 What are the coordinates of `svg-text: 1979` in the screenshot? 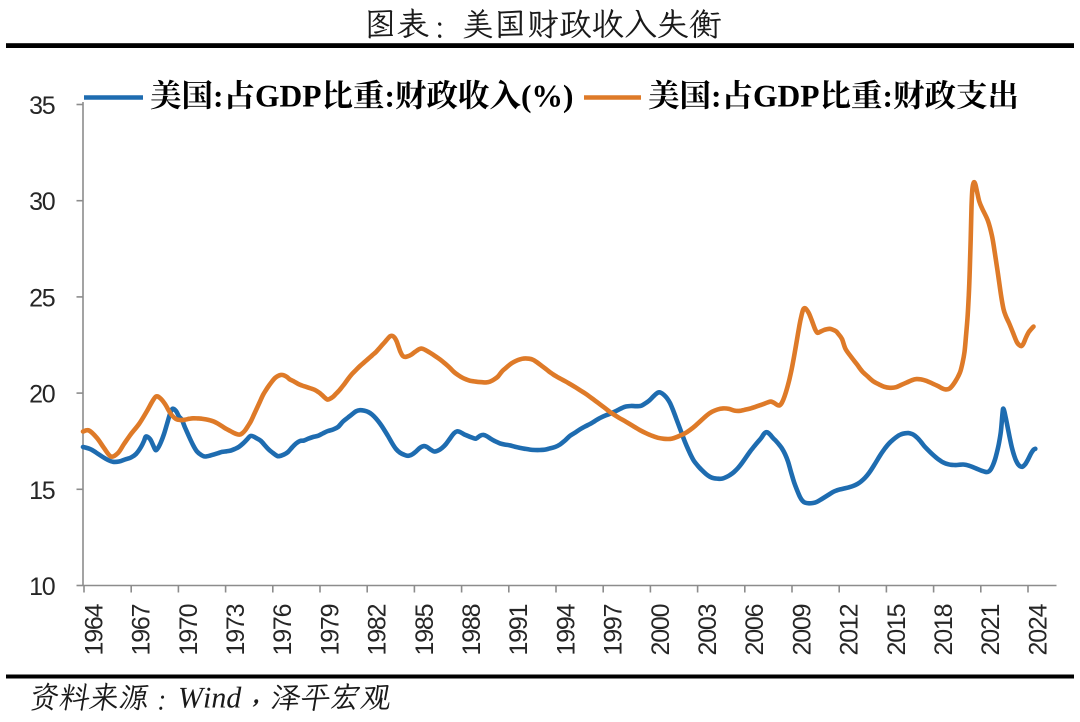 It's located at (330, 629).